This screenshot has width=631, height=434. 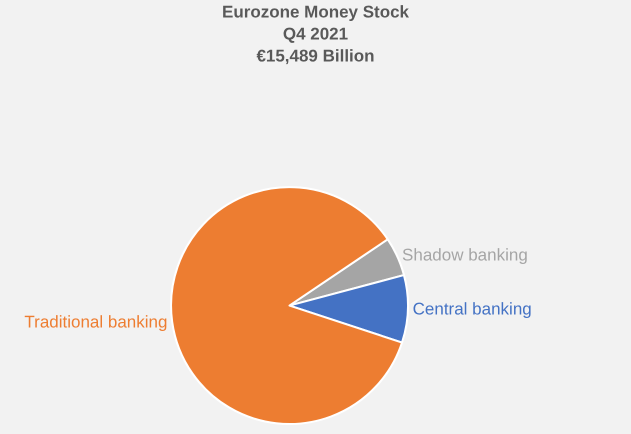 I want to click on slice-label: Shadow banking, so click(x=465, y=254).